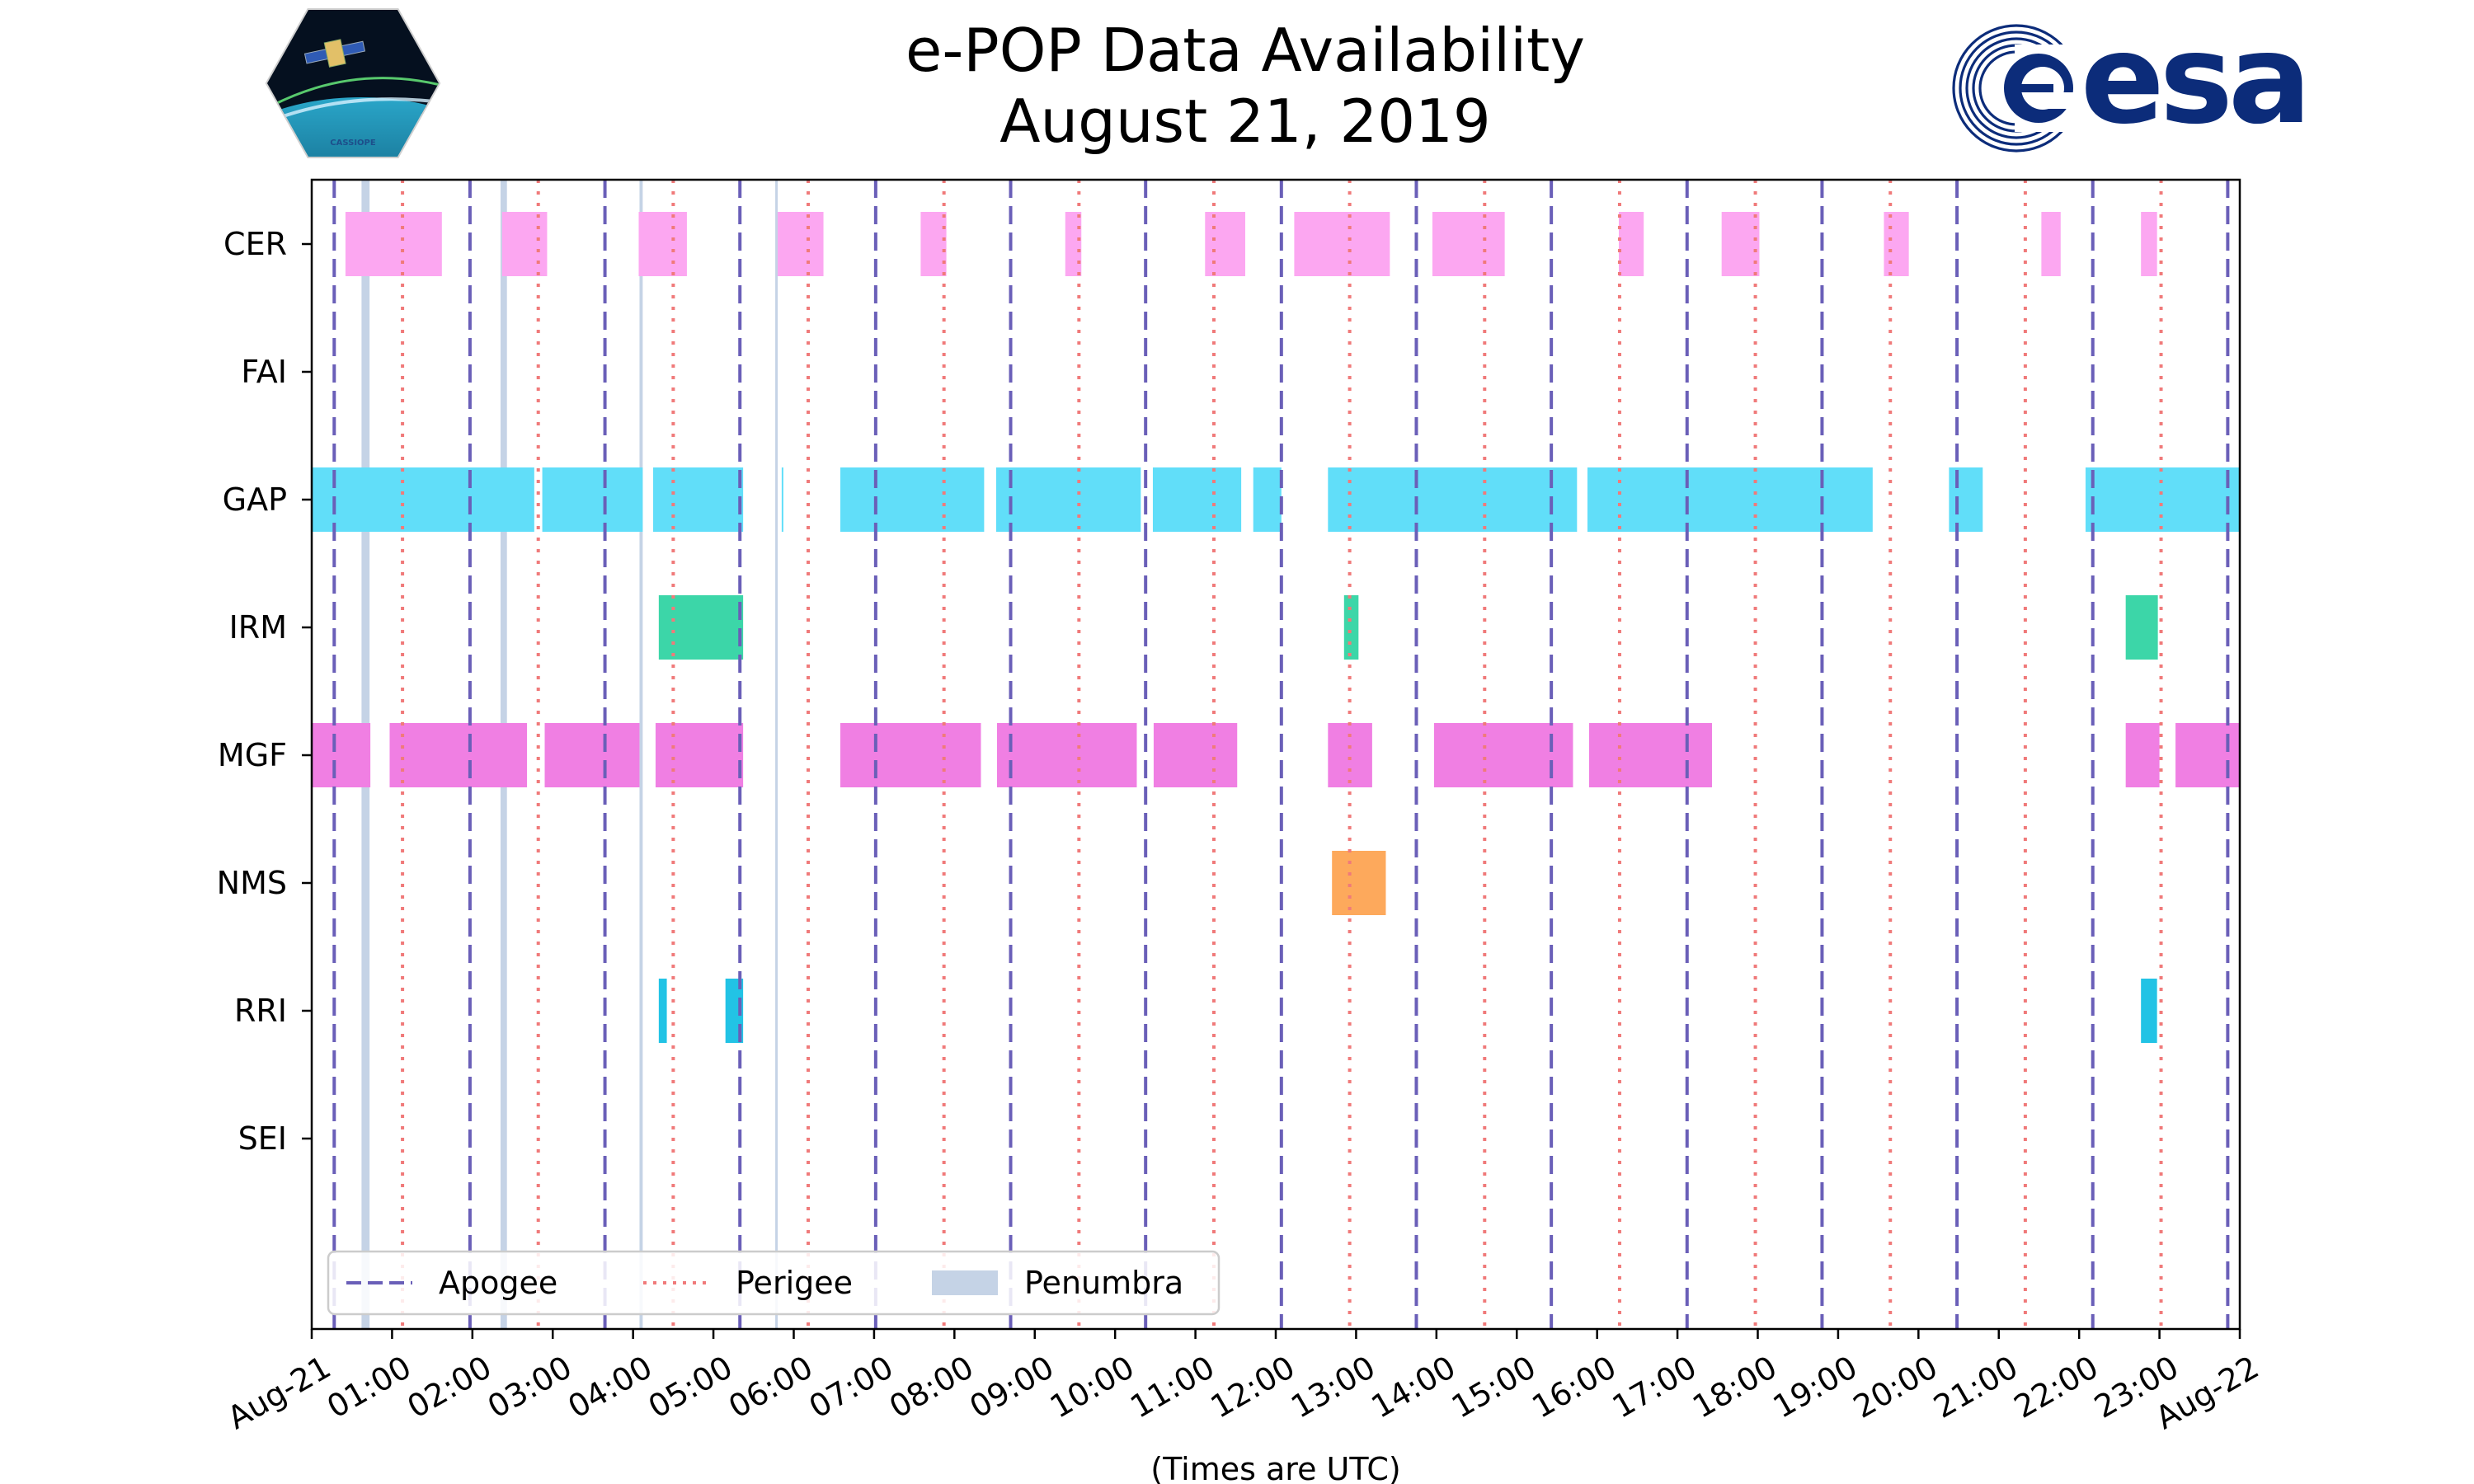 The width and height of the screenshot is (2474, 1484). Describe the element at coordinates (252, 883) in the screenshot. I see `y-tick-label: NMS` at that location.